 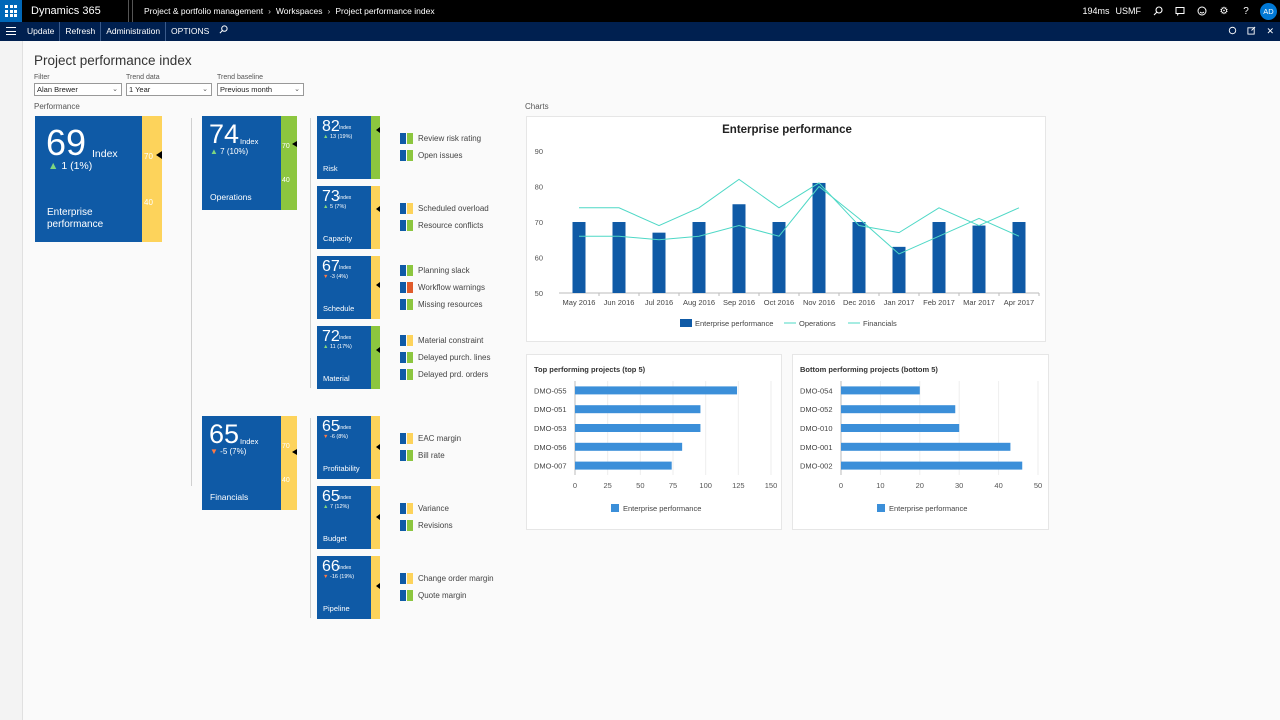 What do you see at coordinates (348, 517) in the screenshot?
I see `budget-tile: 65 Index ▲ 7 (12%) Budget` at bounding box center [348, 517].